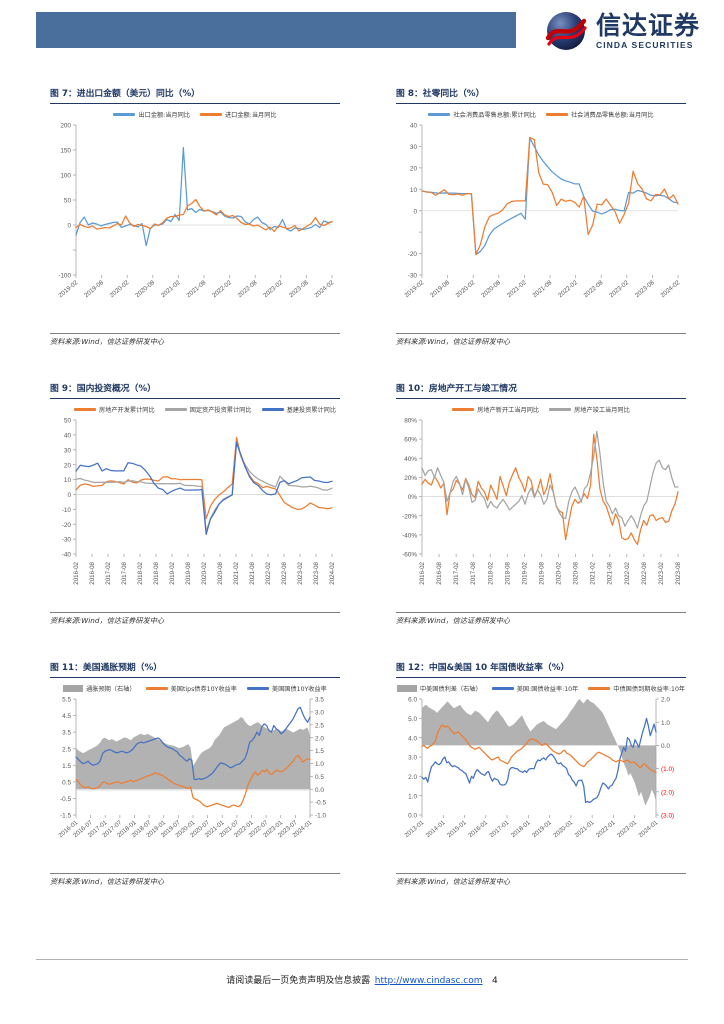 The width and height of the screenshot is (724, 1024). Describe the element at coordinates (164, 115) in the screenshot. I see `legend-label: 出口金额:当月同比` at that location.